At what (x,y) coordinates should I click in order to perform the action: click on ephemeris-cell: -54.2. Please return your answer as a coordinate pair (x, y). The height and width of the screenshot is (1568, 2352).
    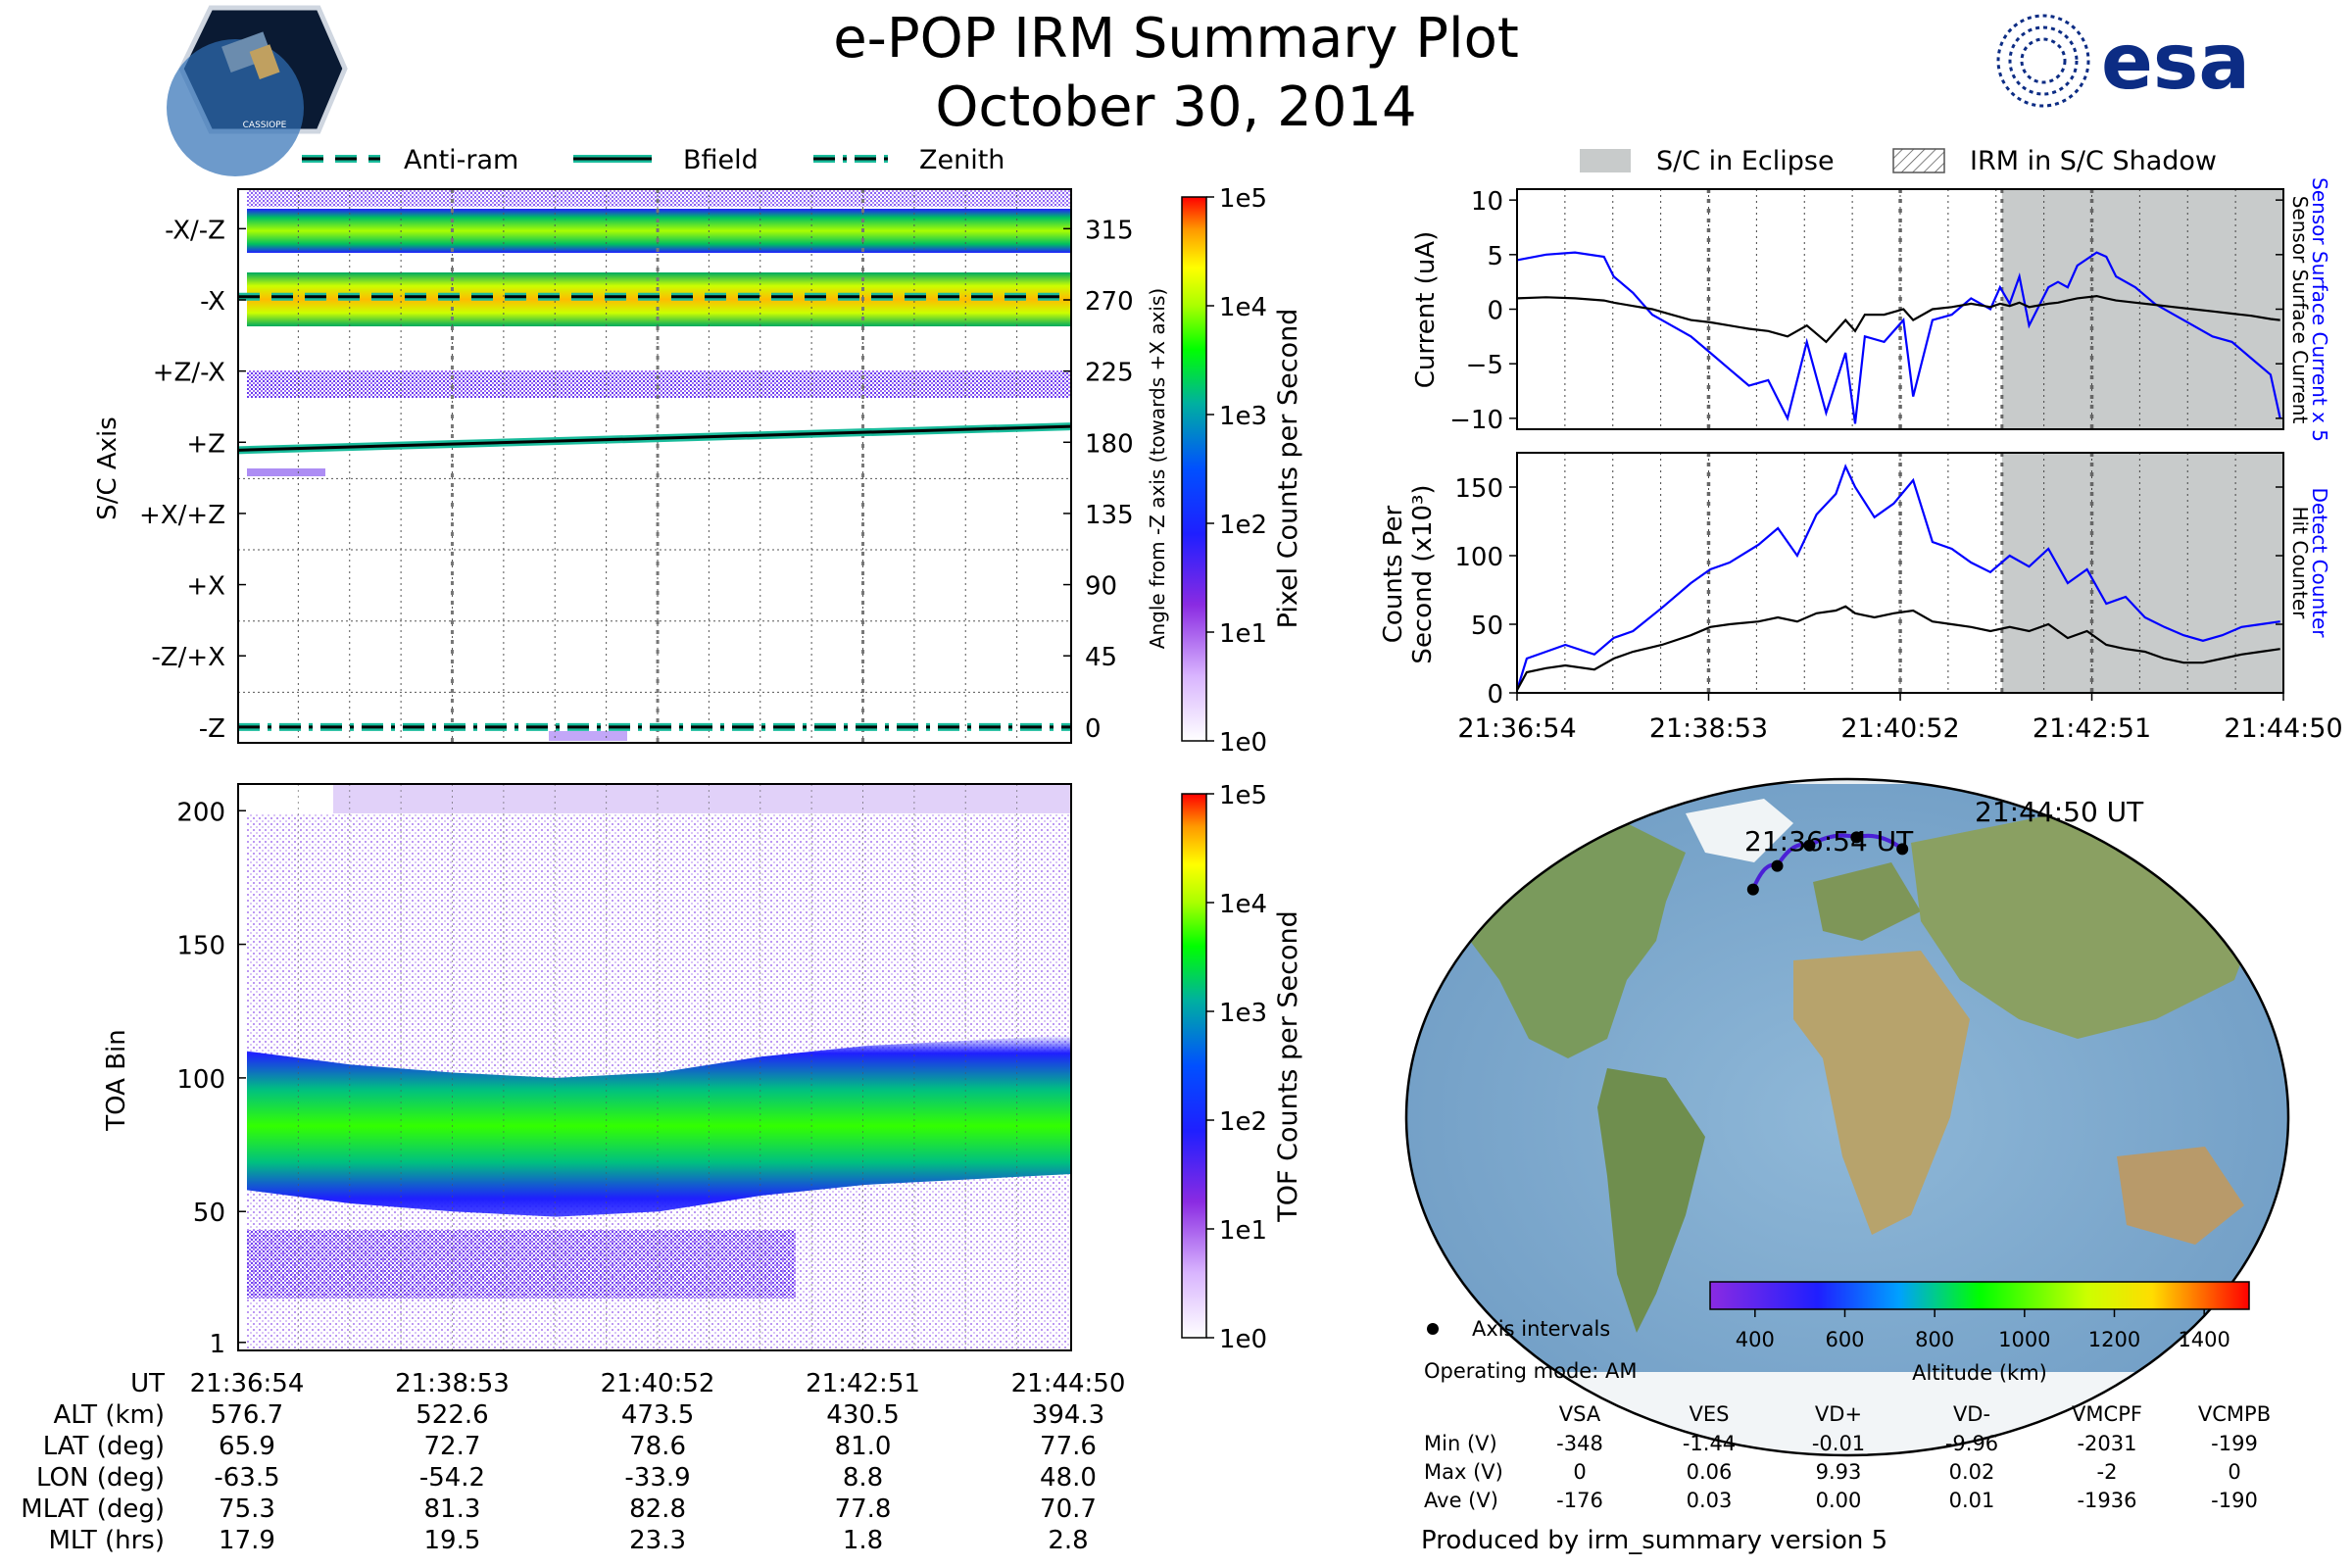
    Looking at the image, I should click on (452, 1478).